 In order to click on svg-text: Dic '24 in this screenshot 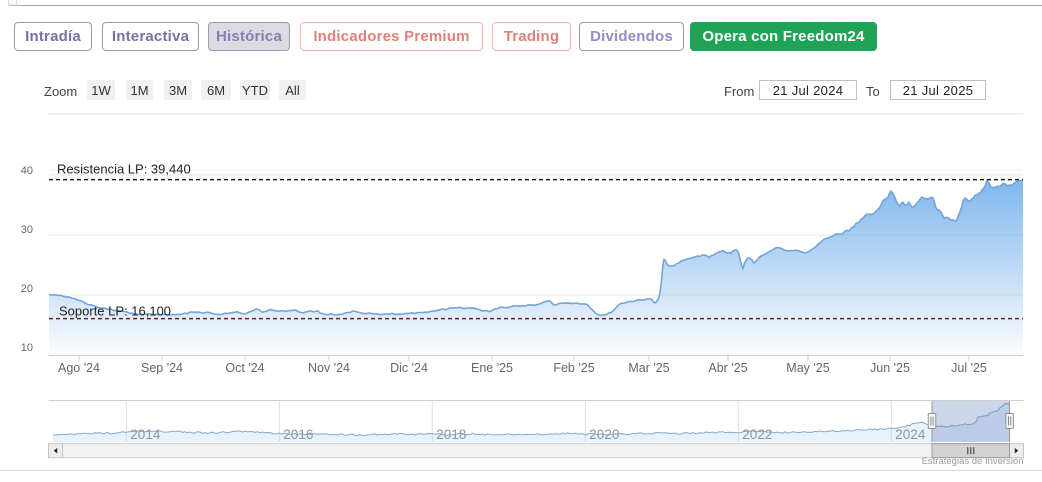, I will do `click(409, 368)`.